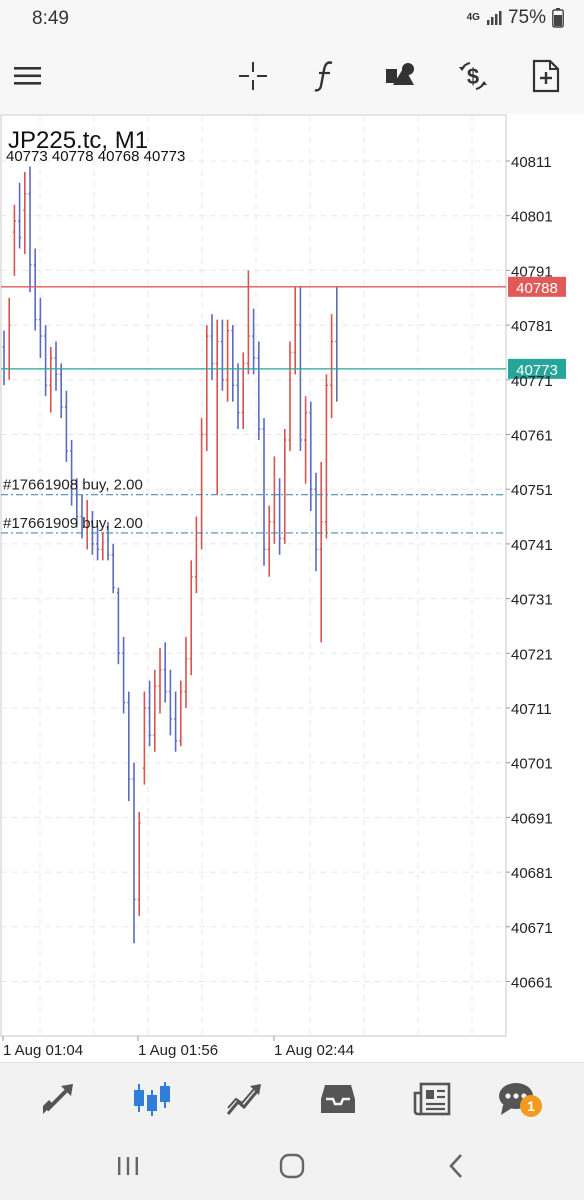 This screenshot has height=1200, width=584. I want to click on home-button, so click(292, 1166).